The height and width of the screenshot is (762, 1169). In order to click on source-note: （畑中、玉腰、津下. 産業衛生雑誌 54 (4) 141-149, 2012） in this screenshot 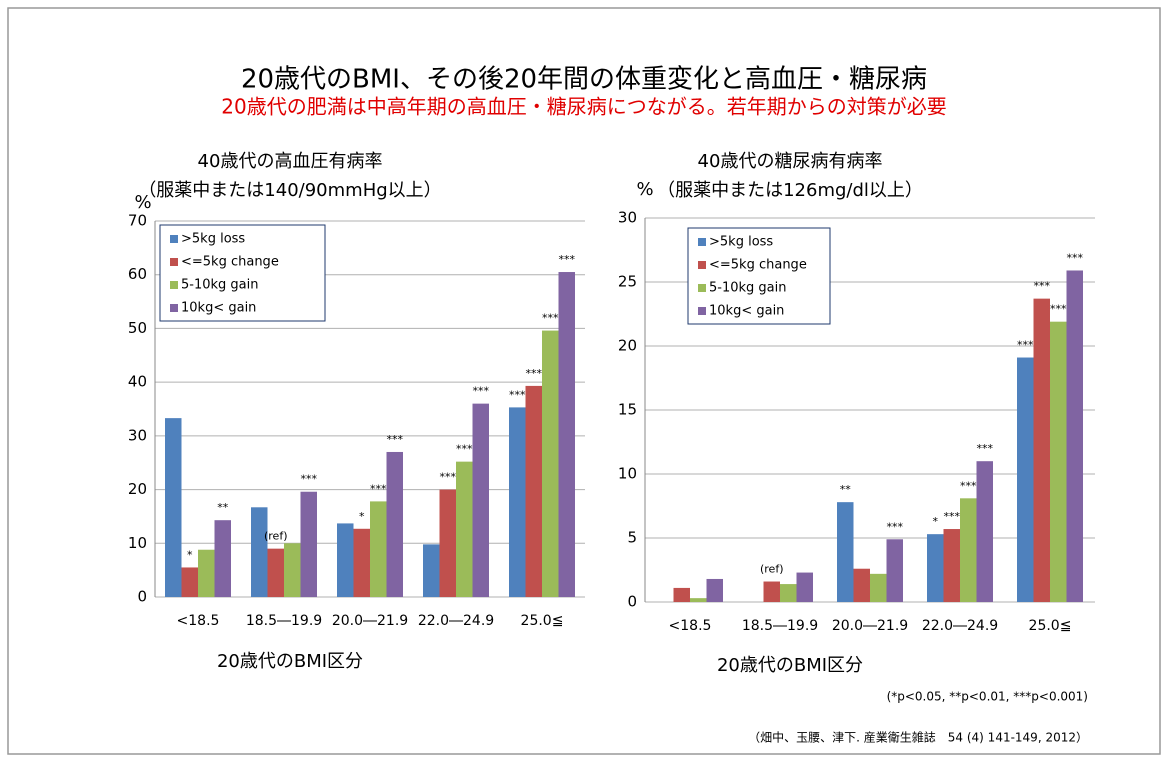, I will do `click(918, 737)`.